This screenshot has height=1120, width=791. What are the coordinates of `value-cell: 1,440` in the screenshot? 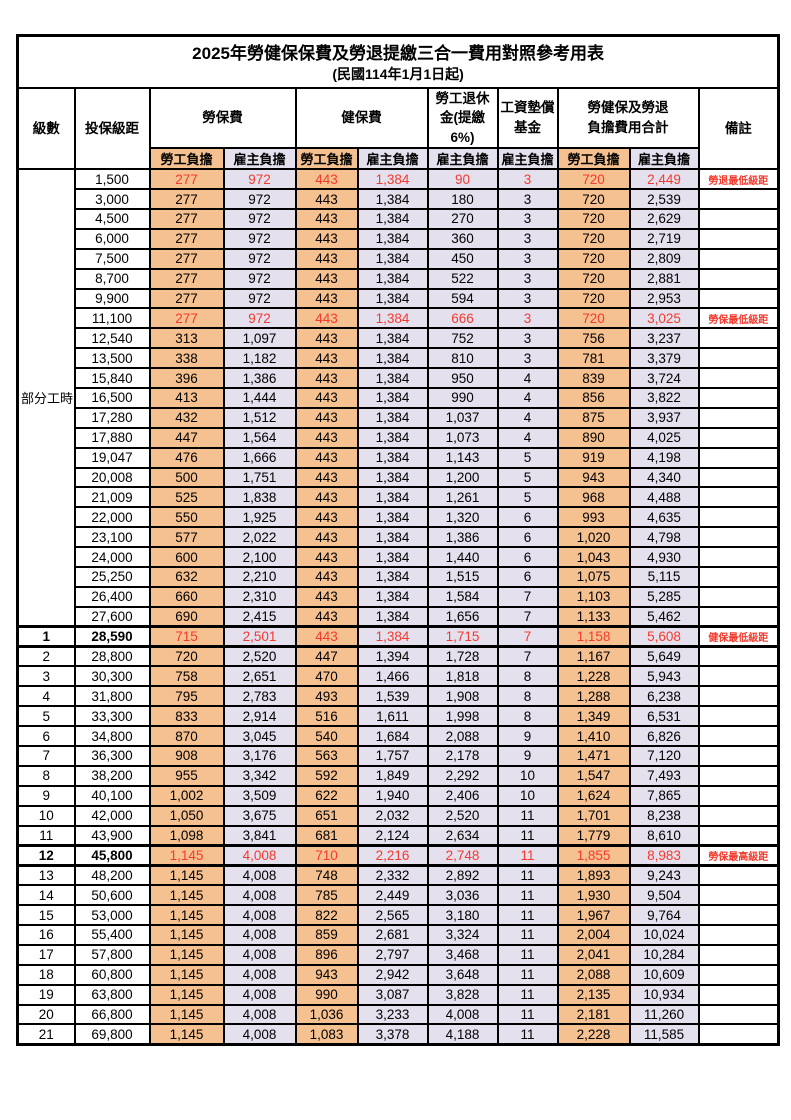 It's located at (462, 557).